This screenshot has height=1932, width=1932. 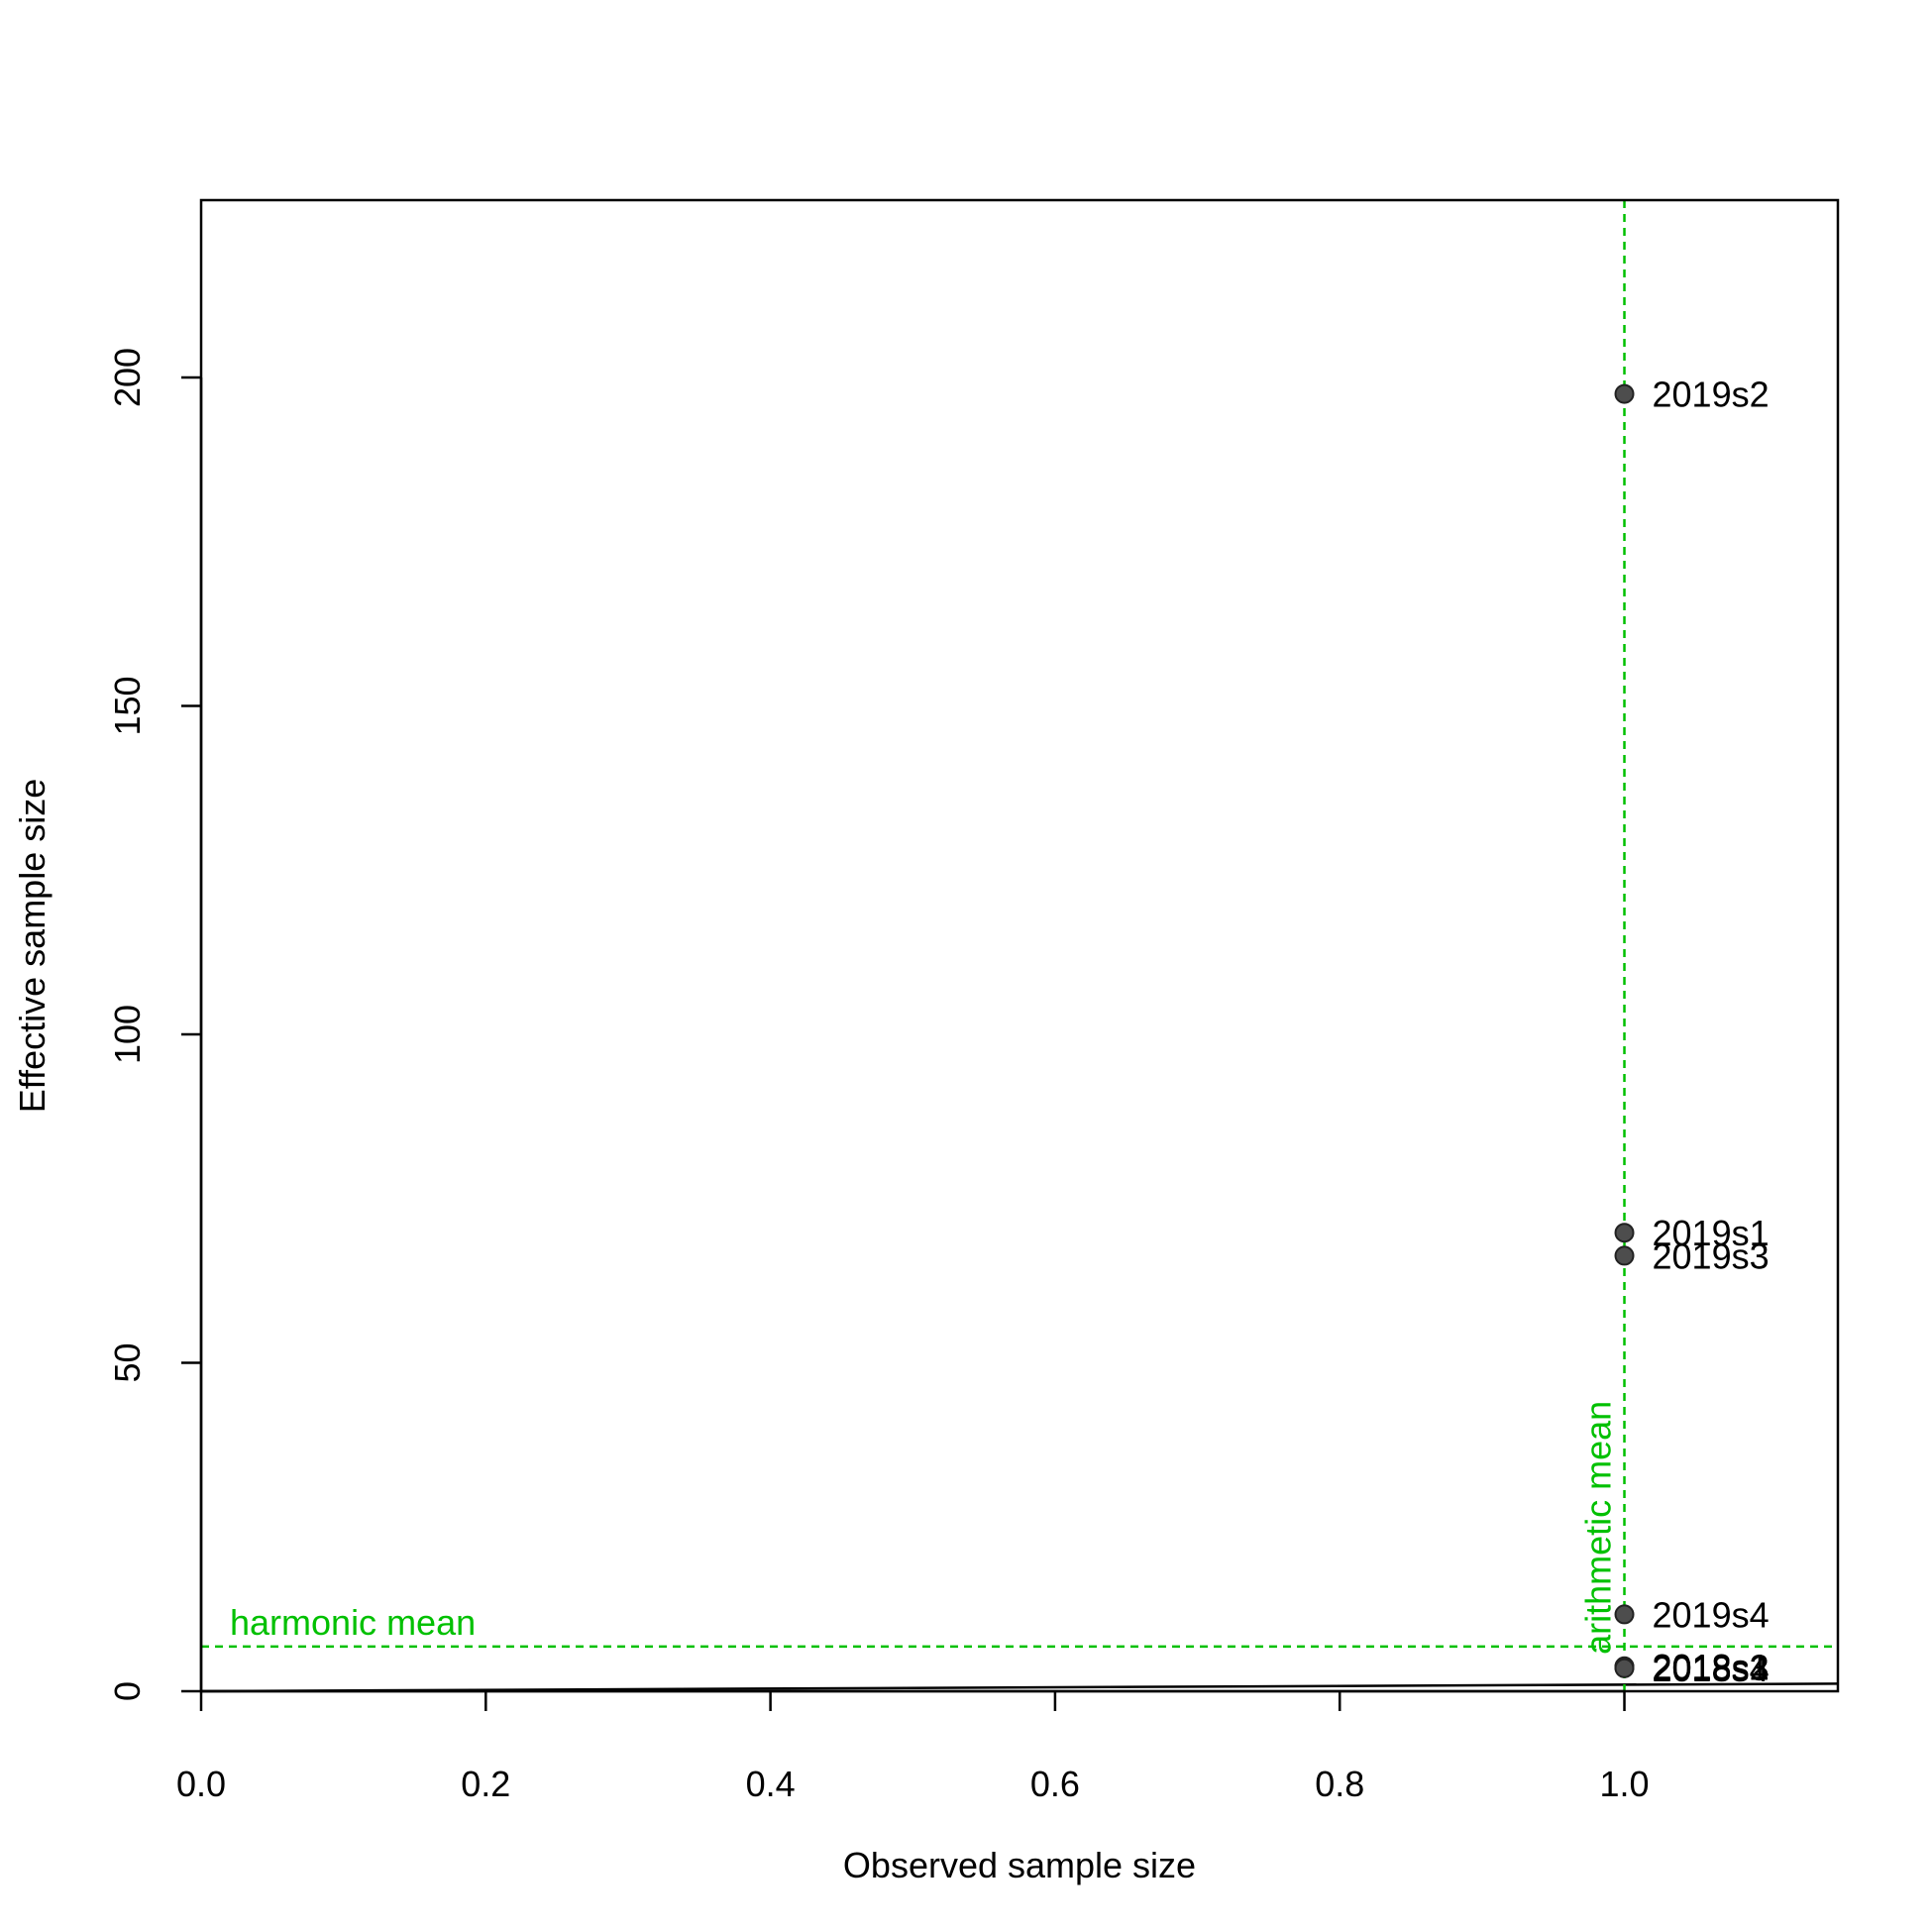 I want to click on harmonic-mean-label: harmonic mean, so click(x=353, y=1622).